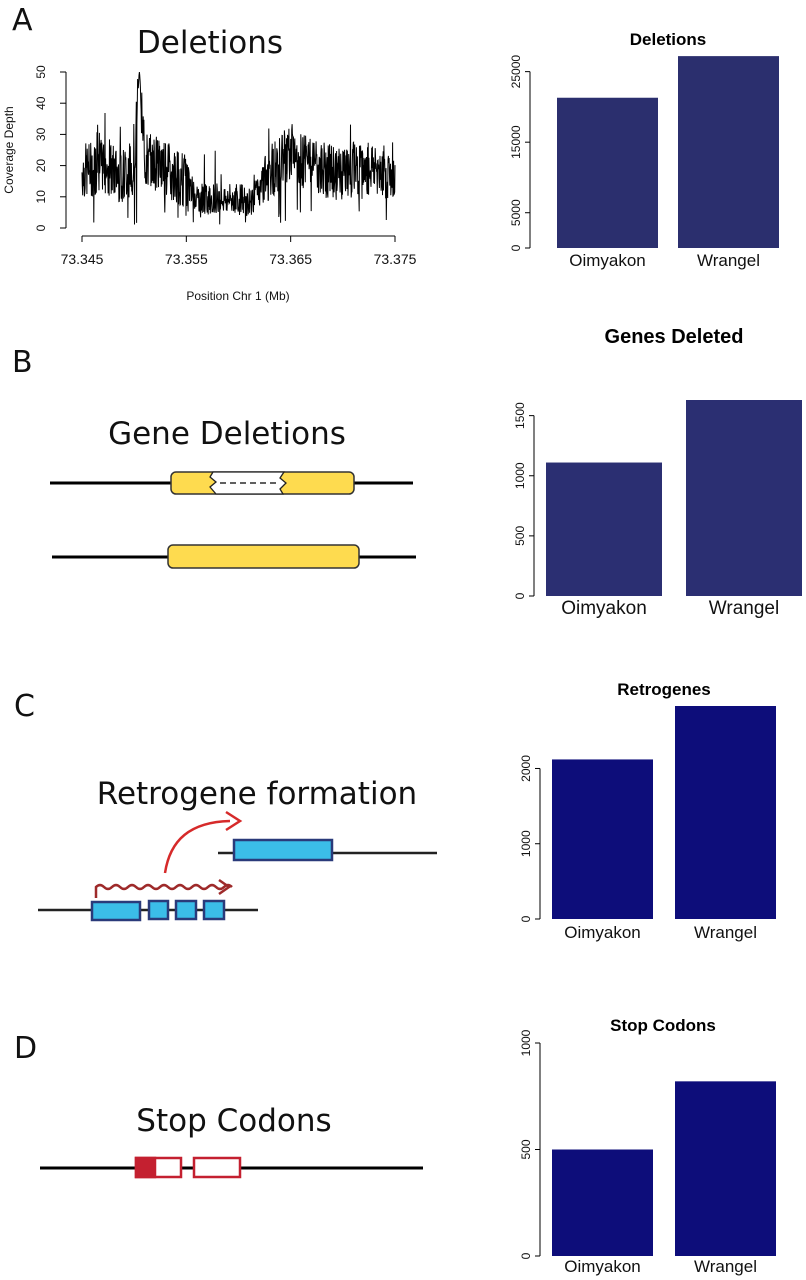 This screenshot has height=1280, width=806. Describe the element at coordinates (82, 259) in the screenshot. I see `coverage-xtick-label: 73.345` at that location.